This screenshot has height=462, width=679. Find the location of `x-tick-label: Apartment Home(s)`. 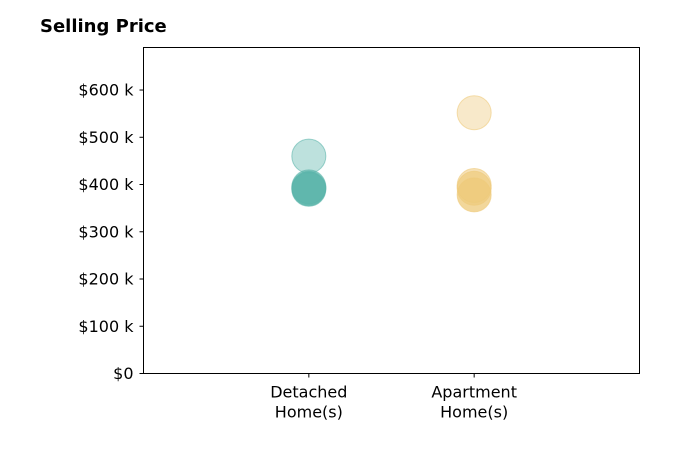

x-tick-label: Apartment Home(s) is located at coordinates (474, 402).